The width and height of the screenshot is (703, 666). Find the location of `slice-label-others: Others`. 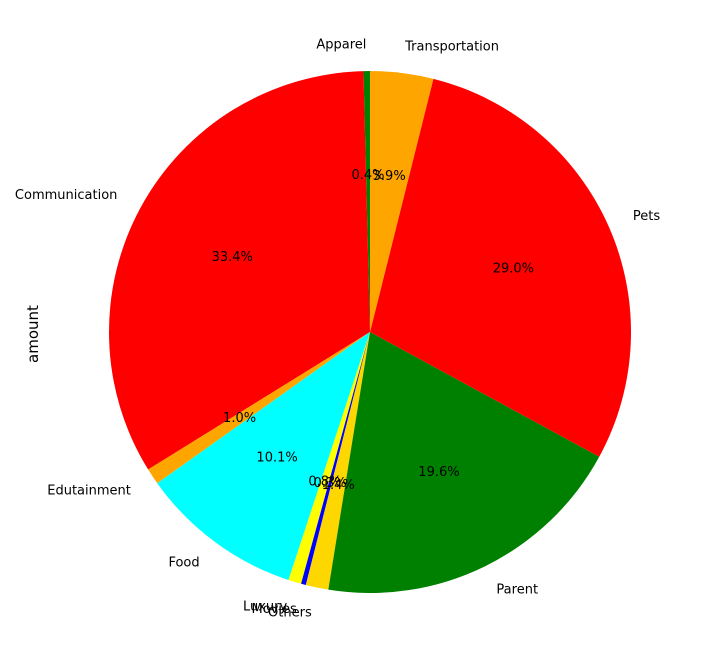

slice-label-others: Others is located at coordinates (290, 613).